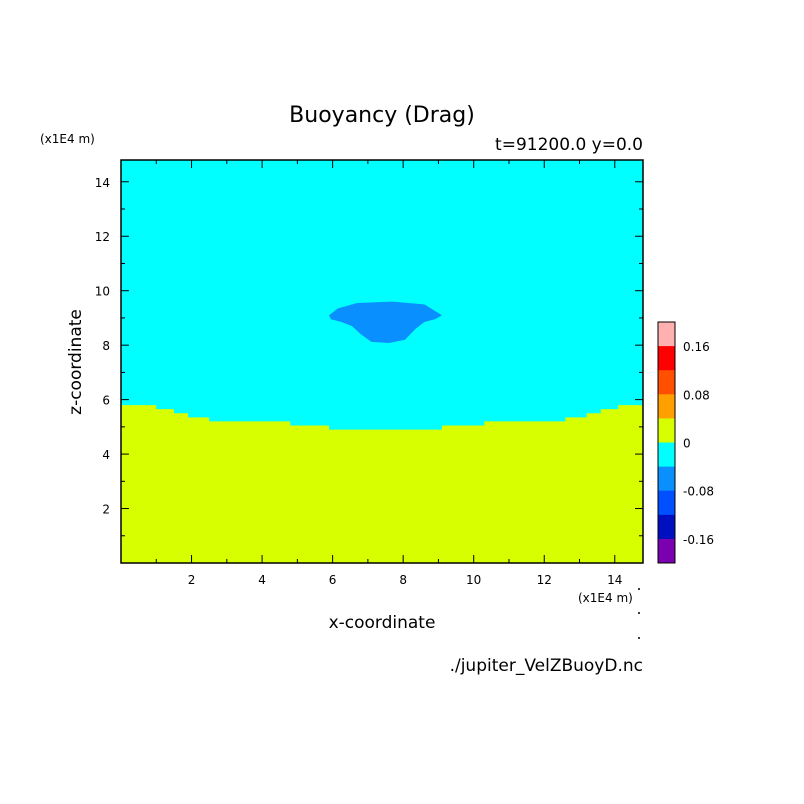  What do you see at coordinates (67, 139) in the screenshot?
I see `y-axis-unit: (x1E4 m)` at bounding box center [67, 139].